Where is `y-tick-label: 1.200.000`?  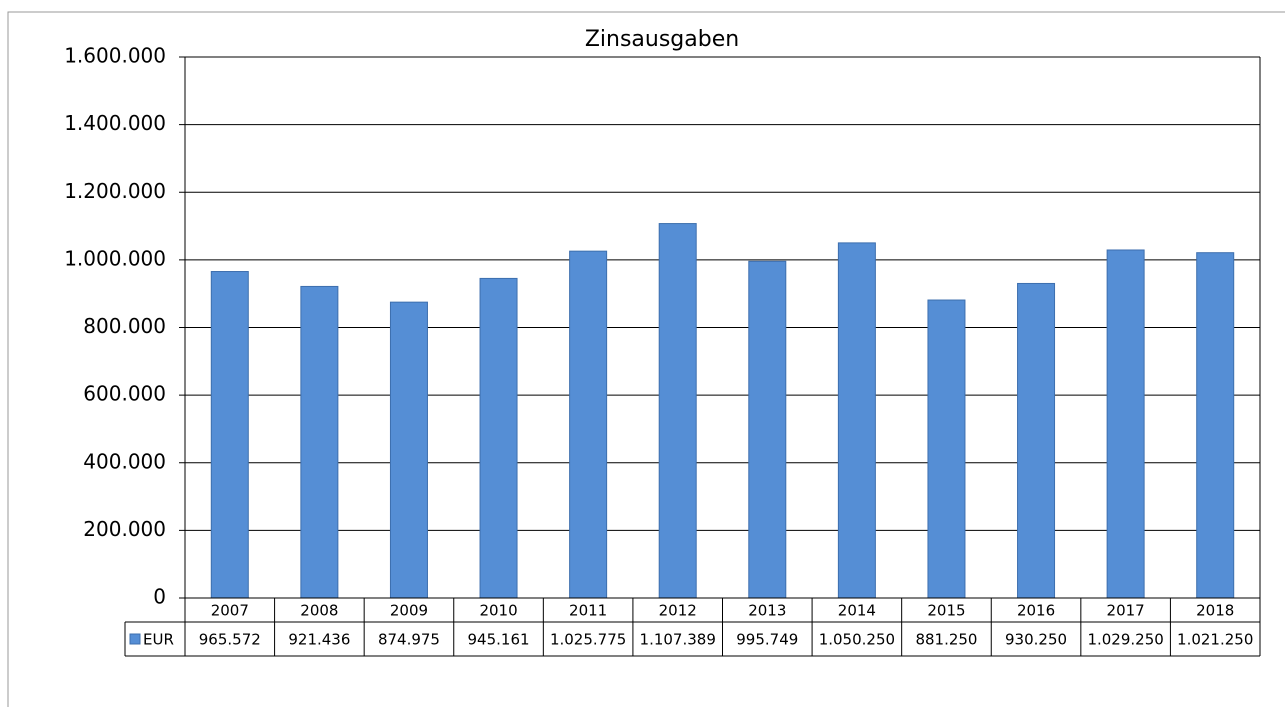 y-tick-label: 1.200.000 is located at coordinates (115, 191).